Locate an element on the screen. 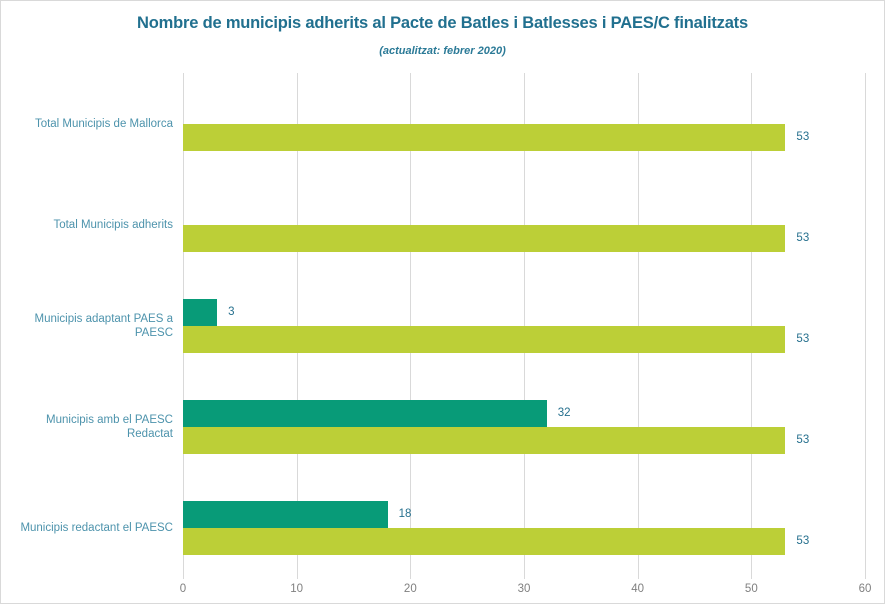 This screenshot has height=604, width=885. x-axis: 0 10 20 30 40 50 60 is located at coordinates (525, 590).